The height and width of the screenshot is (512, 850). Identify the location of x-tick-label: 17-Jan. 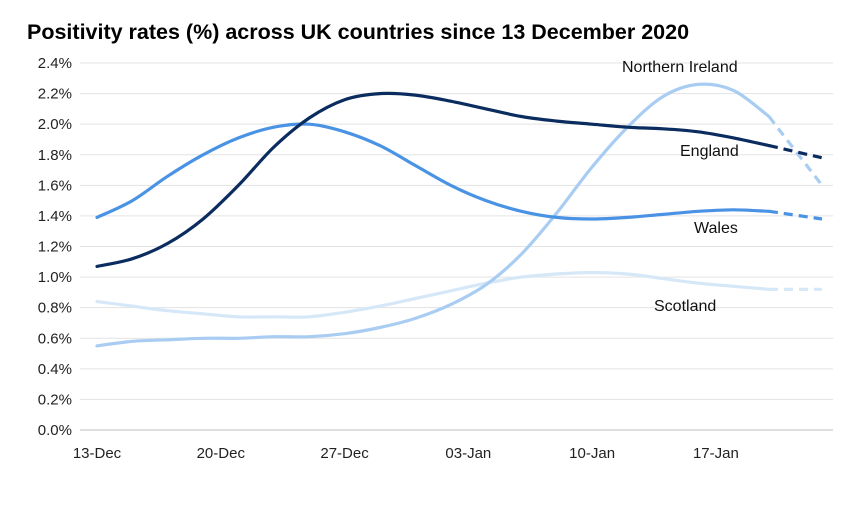
(716, 453).